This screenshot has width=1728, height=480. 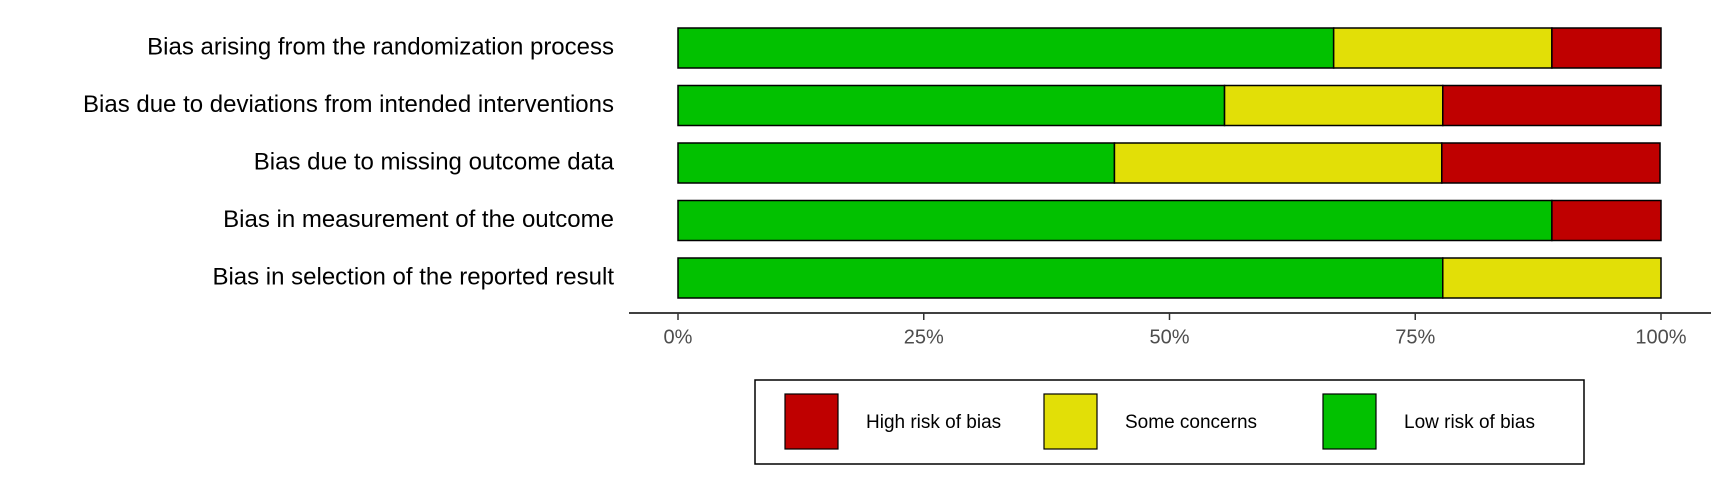 What do you see at coordinates (434, 161) in the screenshot?
I see `category-label: Bias due to missing outcome data` at bounding box center [434, 161].